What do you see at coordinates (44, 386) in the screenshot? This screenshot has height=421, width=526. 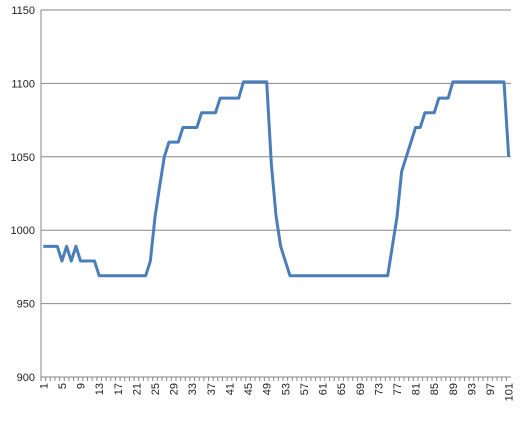 I see `x-tick-label: 1` at bounding box center [44, 386].